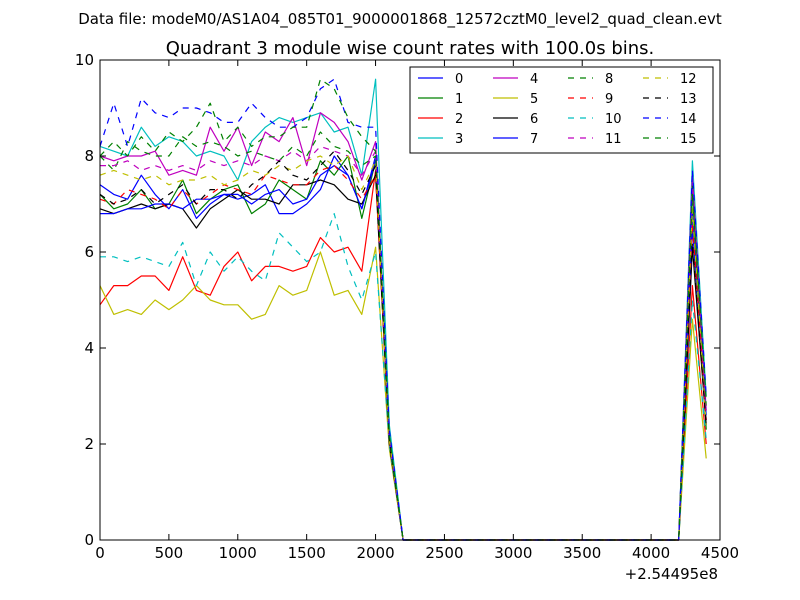  What do you see at coordinates (100, 553) in the screenshot?
I see `x-tick-label: 0` at bounding box center [100, 553].